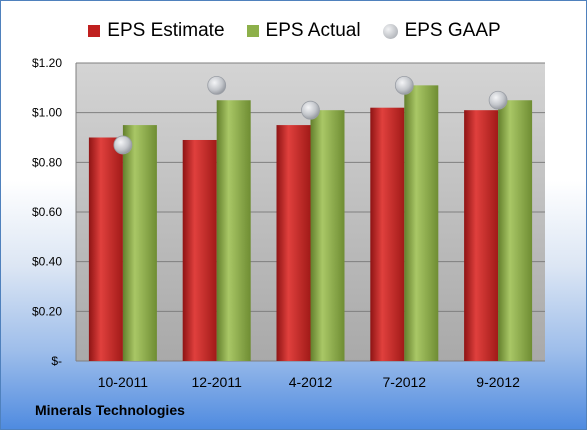 The width and height of the screenshot is (587, 430). I want to click on x-tick-label: 12-2011, so click(217, 382).